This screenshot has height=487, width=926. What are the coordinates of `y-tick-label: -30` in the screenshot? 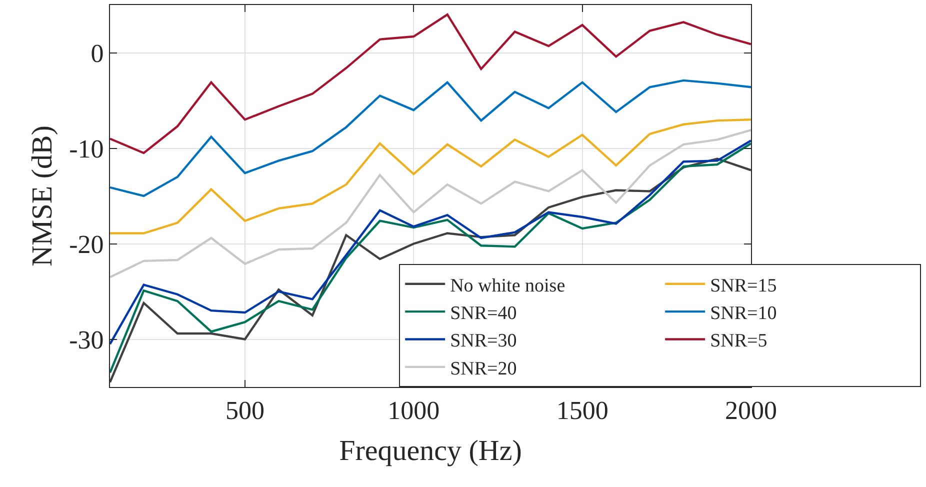 It's located at (86, 339).